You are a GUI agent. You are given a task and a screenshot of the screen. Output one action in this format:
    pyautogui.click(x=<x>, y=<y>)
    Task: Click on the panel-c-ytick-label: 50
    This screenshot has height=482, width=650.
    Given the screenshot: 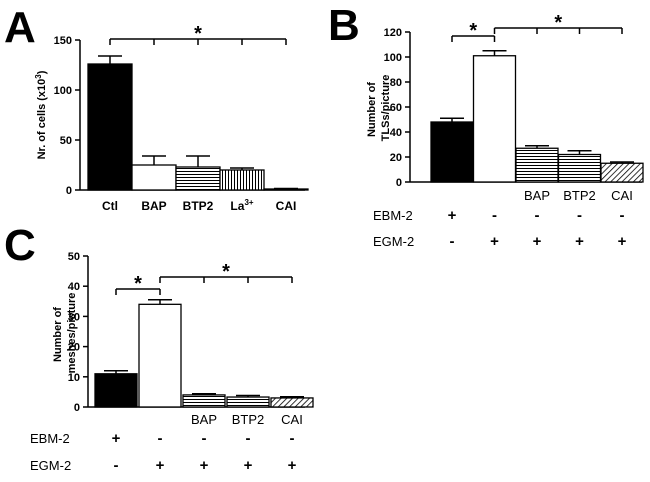 What is the action you would take?
    pyautogui.click(x=74, y=257)
    